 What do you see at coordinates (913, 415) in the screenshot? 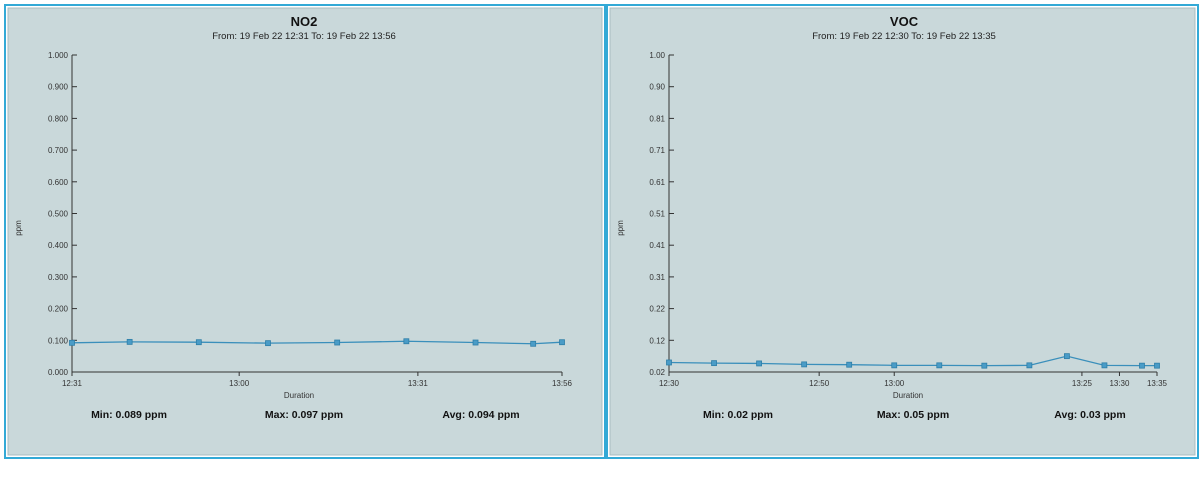
I see `stat-max: Max: 0.05 ppm` at bounding box center [913, 415].